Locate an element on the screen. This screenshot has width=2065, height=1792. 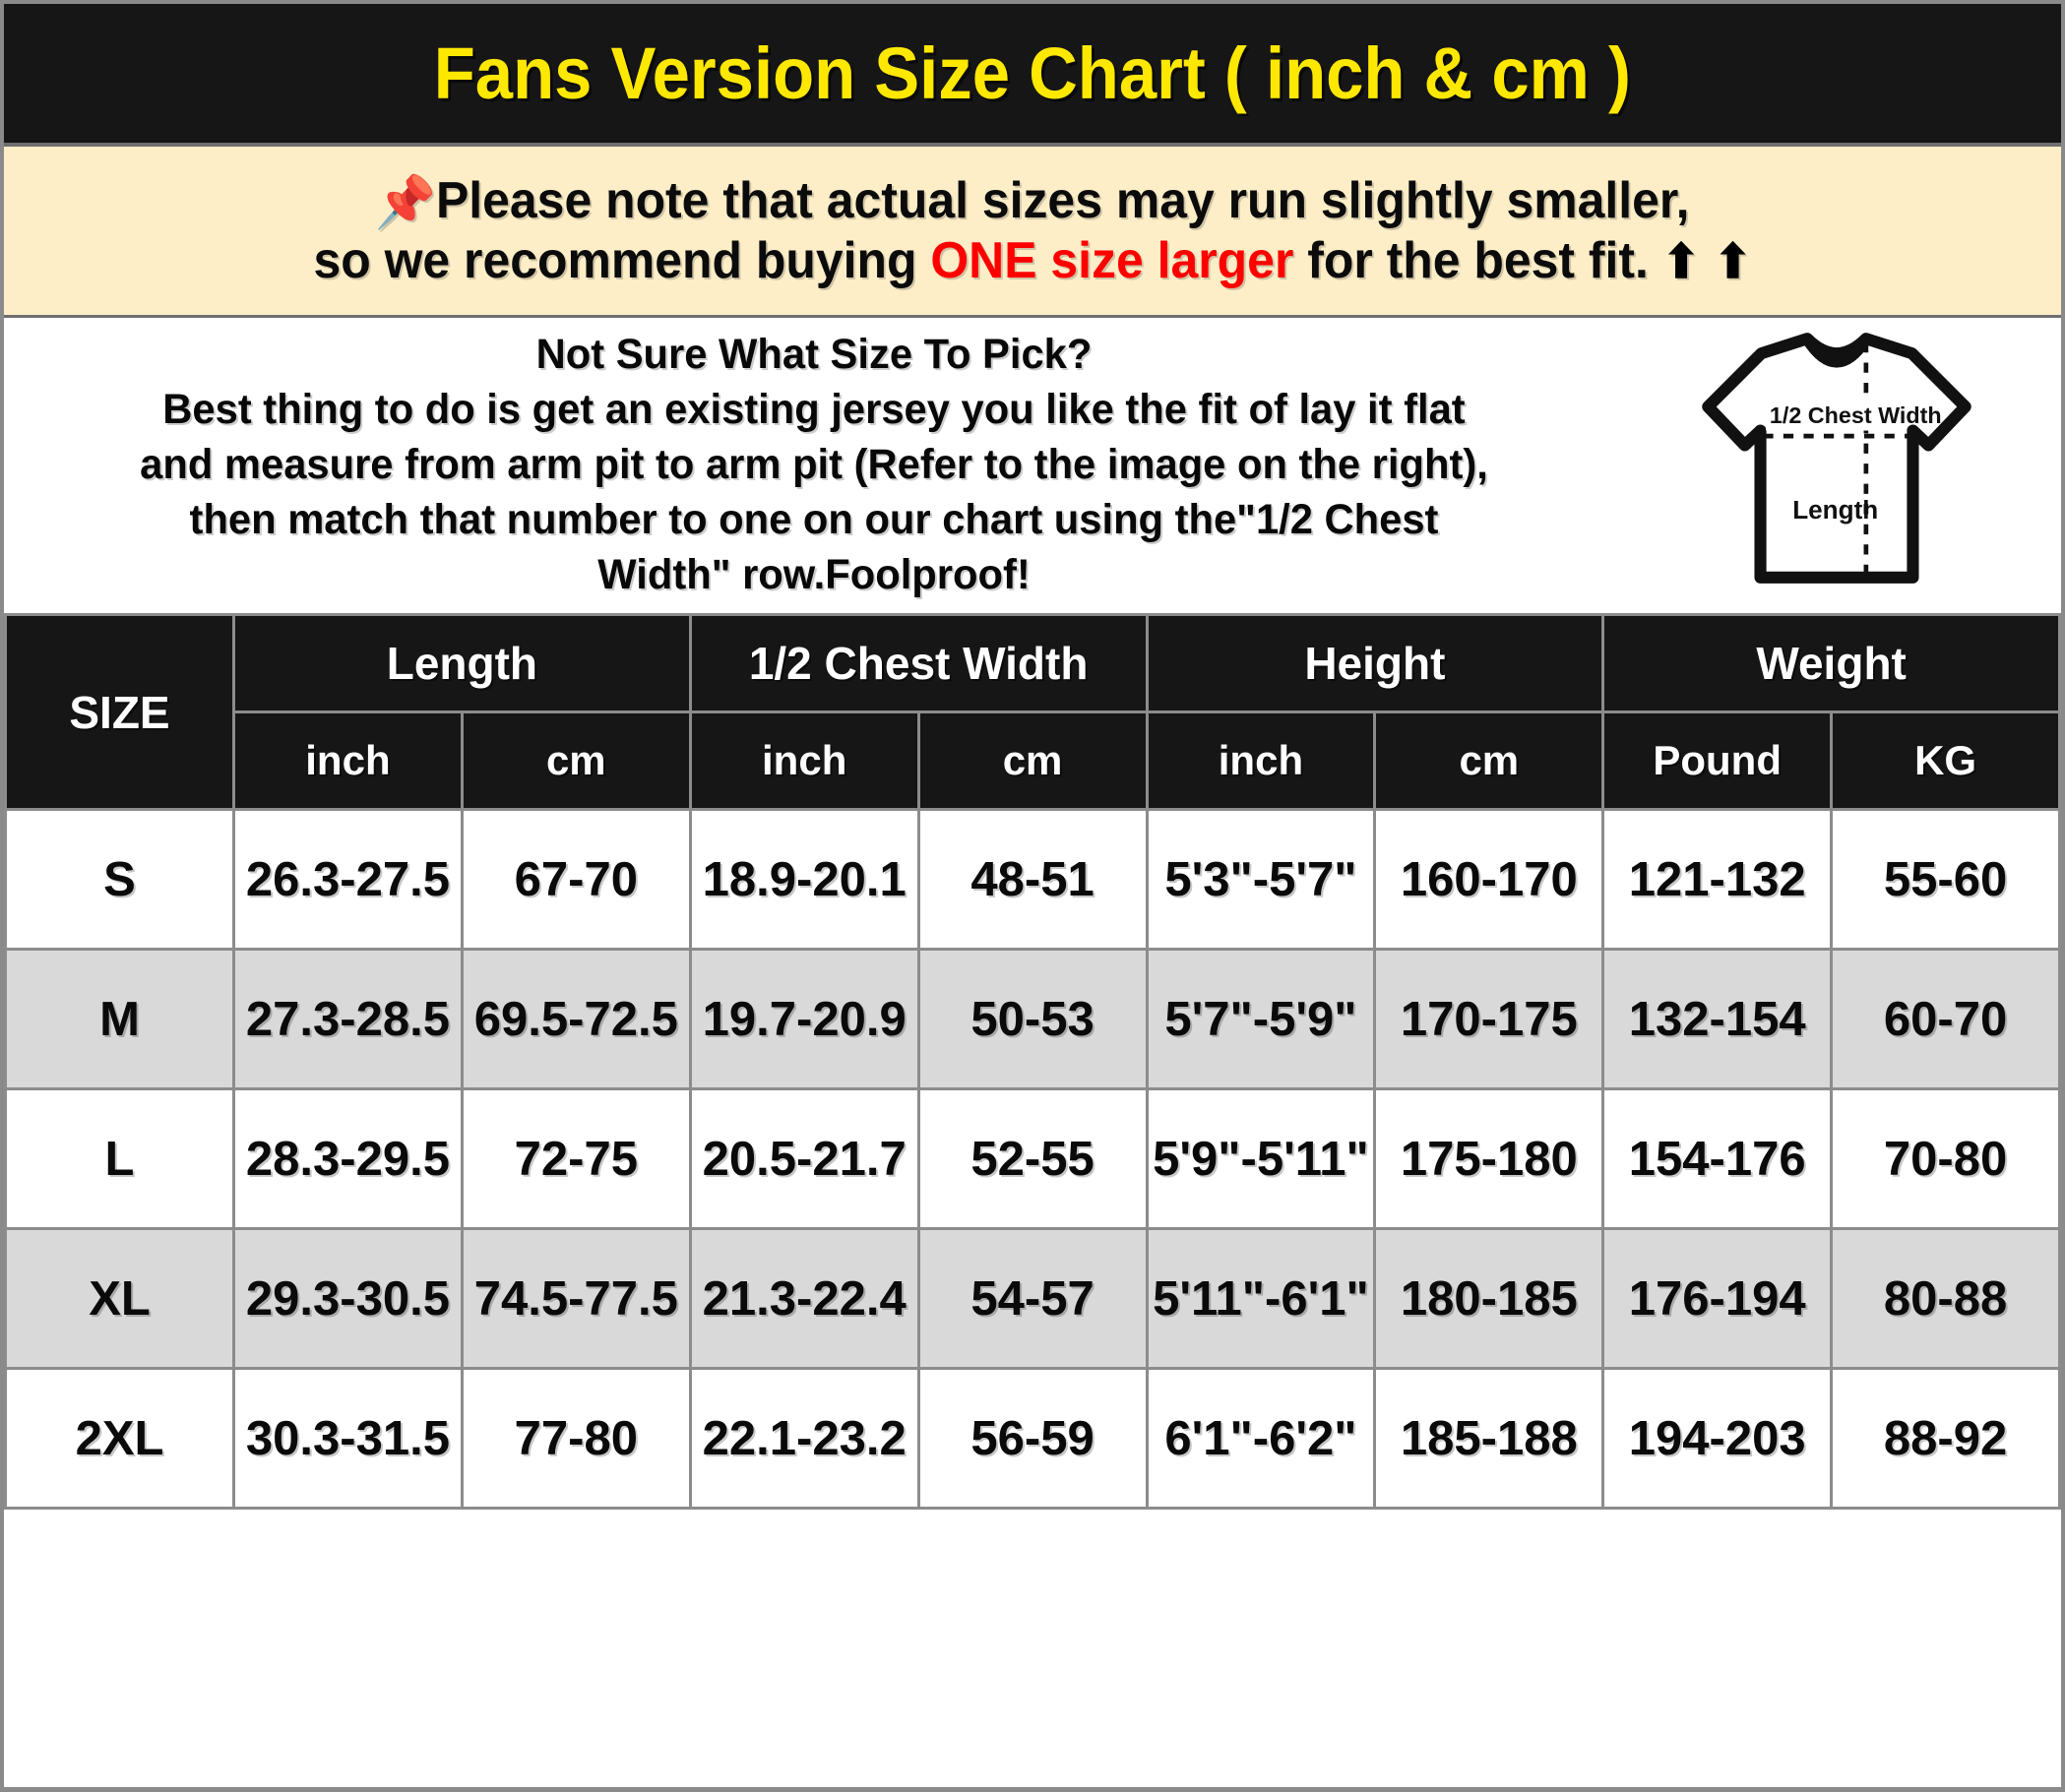
cell-chest_inch: 21.3-22.4 is located at coordinates (804, 1299).